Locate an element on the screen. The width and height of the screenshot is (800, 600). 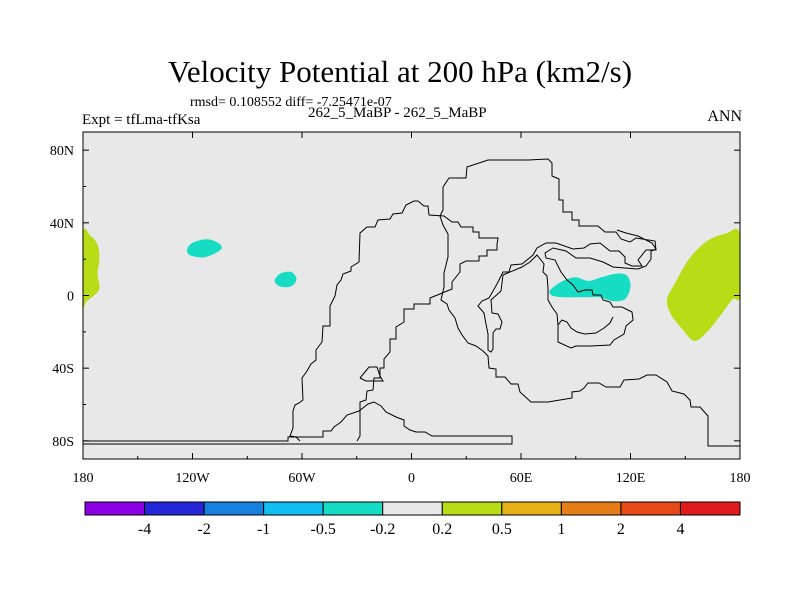
x-tick-label: 0 is located at coordinates (411, 478).